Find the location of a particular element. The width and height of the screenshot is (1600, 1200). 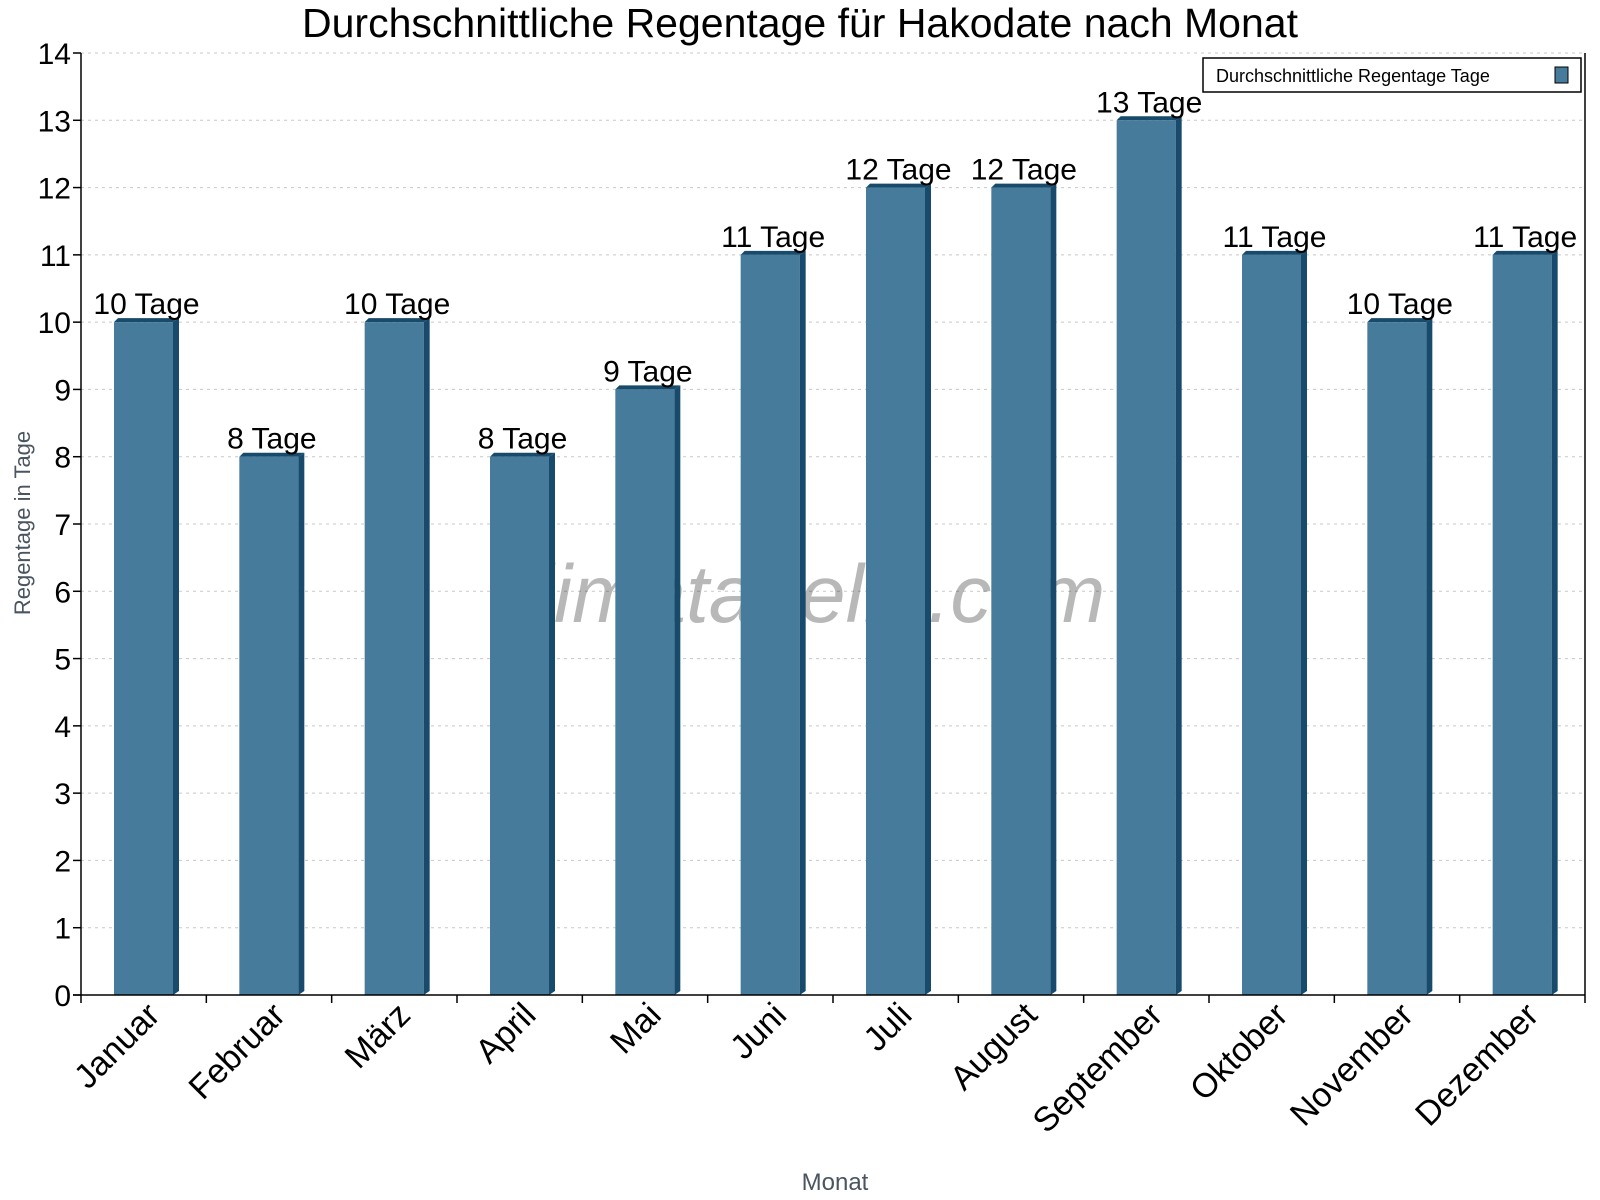

y-tick-label: 1 is located at coordinates (62, 929).